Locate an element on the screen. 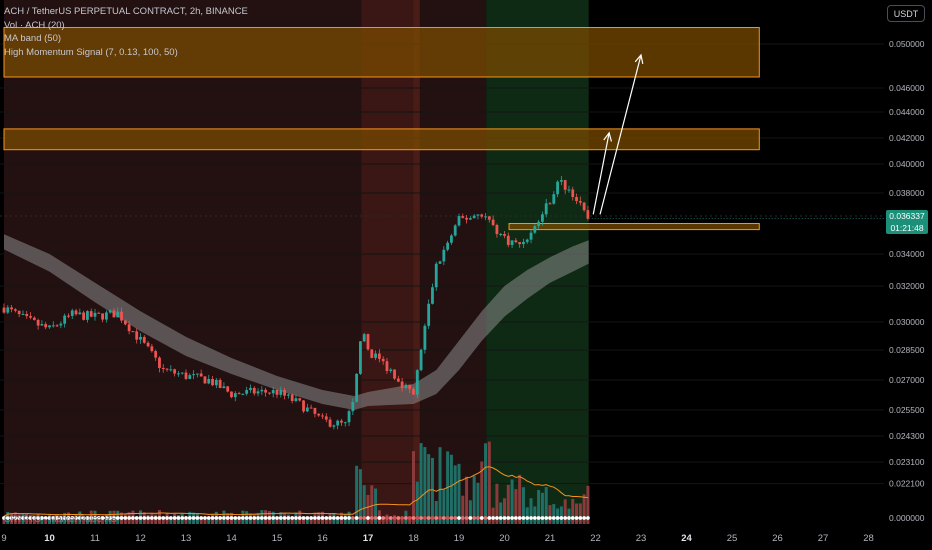  x-axis: 9 10 11 12 13 14 15 16 17 18 19 20 21 22 23 24 25 26 27 28 is located at coordinates (437, 538).